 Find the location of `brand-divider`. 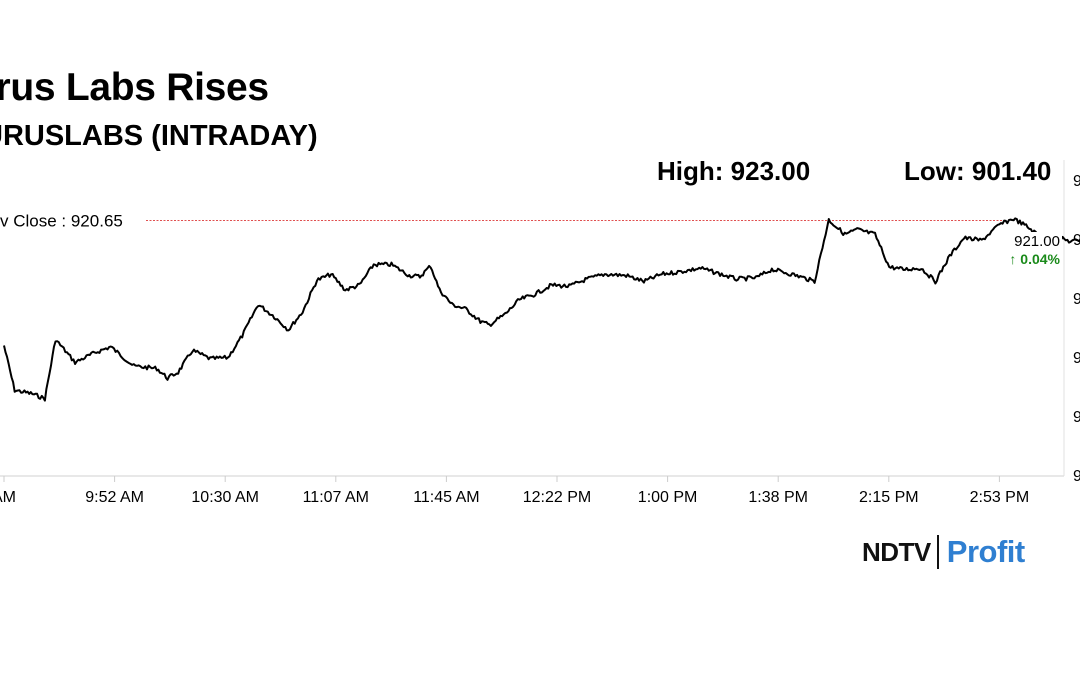

brand-divider is located at coordinates (937, 552).